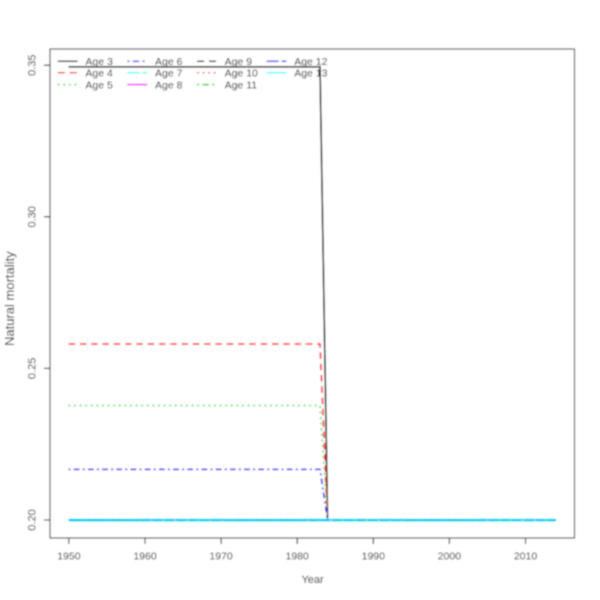 Image resolution: width=600 pixels, height=600 pixels. Describe the element at coordinates (312, 580) in the screenshot. I see `svg-text: Year` at that location.